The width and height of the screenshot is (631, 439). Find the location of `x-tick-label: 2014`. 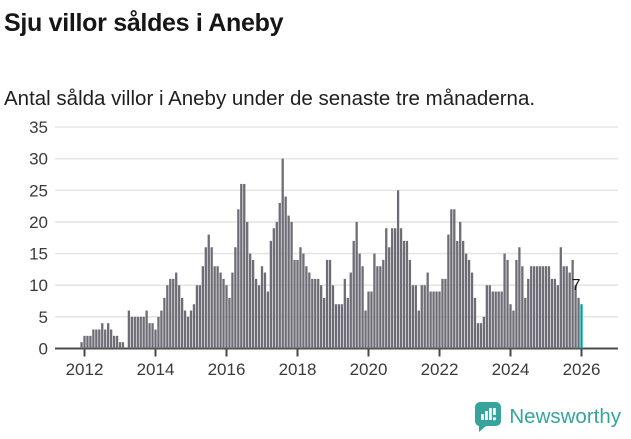

x-tick-label: 2014 is located at coordinates (156, 369).